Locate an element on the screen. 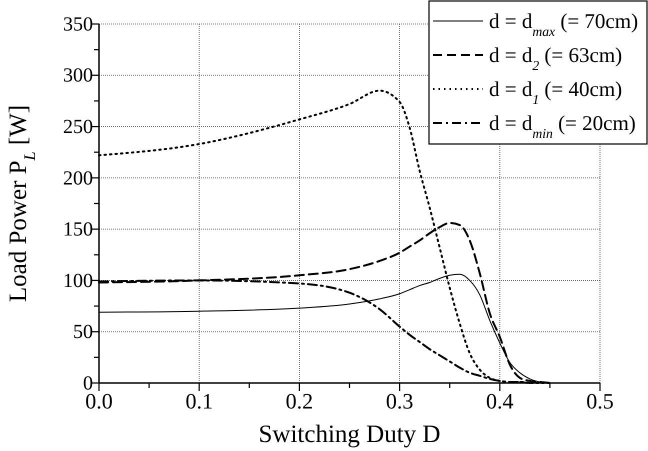 This screenshot has width=648, height=451. y-tick-label: 300 is located at coordinates (78, 75).